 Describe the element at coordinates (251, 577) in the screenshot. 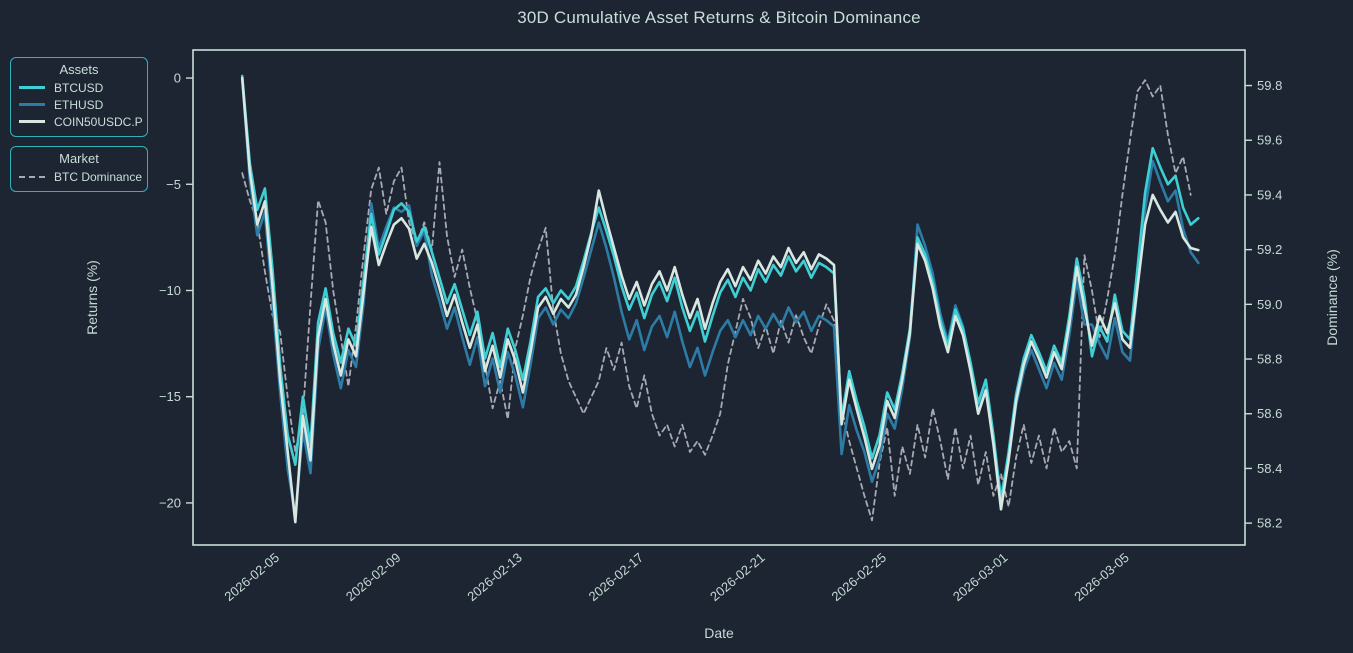

I see `x-tick-label: 2026-02-05` at that location.